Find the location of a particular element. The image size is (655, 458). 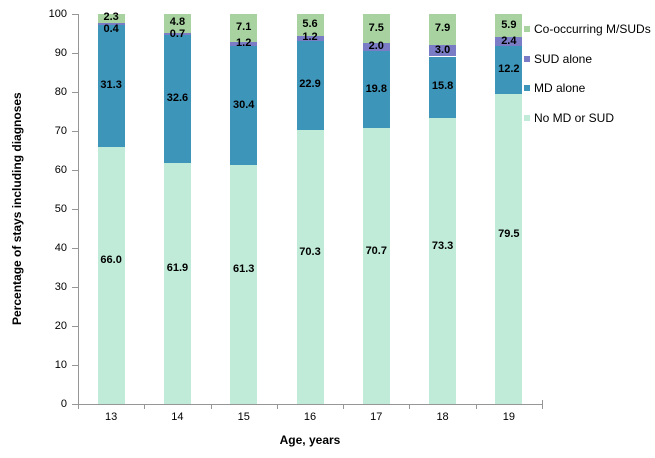

bar-label-no-md-or-sud: 70.7 is located at coordinates (376, 251).